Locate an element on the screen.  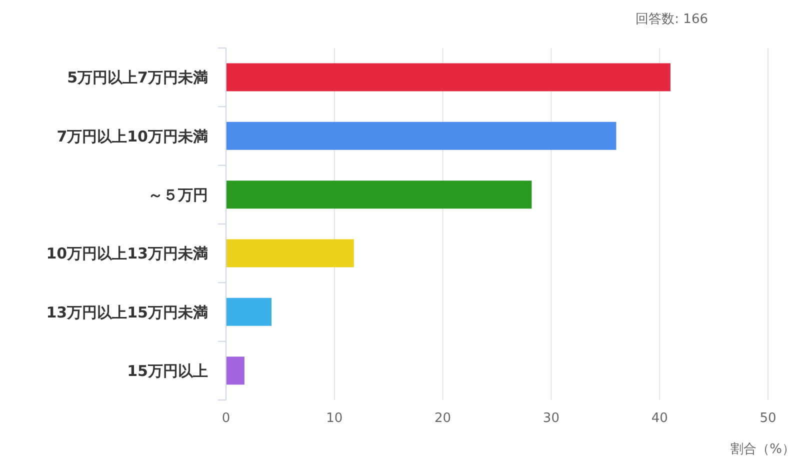
x-tick-label: 10 is located at coordinates (334, 418).